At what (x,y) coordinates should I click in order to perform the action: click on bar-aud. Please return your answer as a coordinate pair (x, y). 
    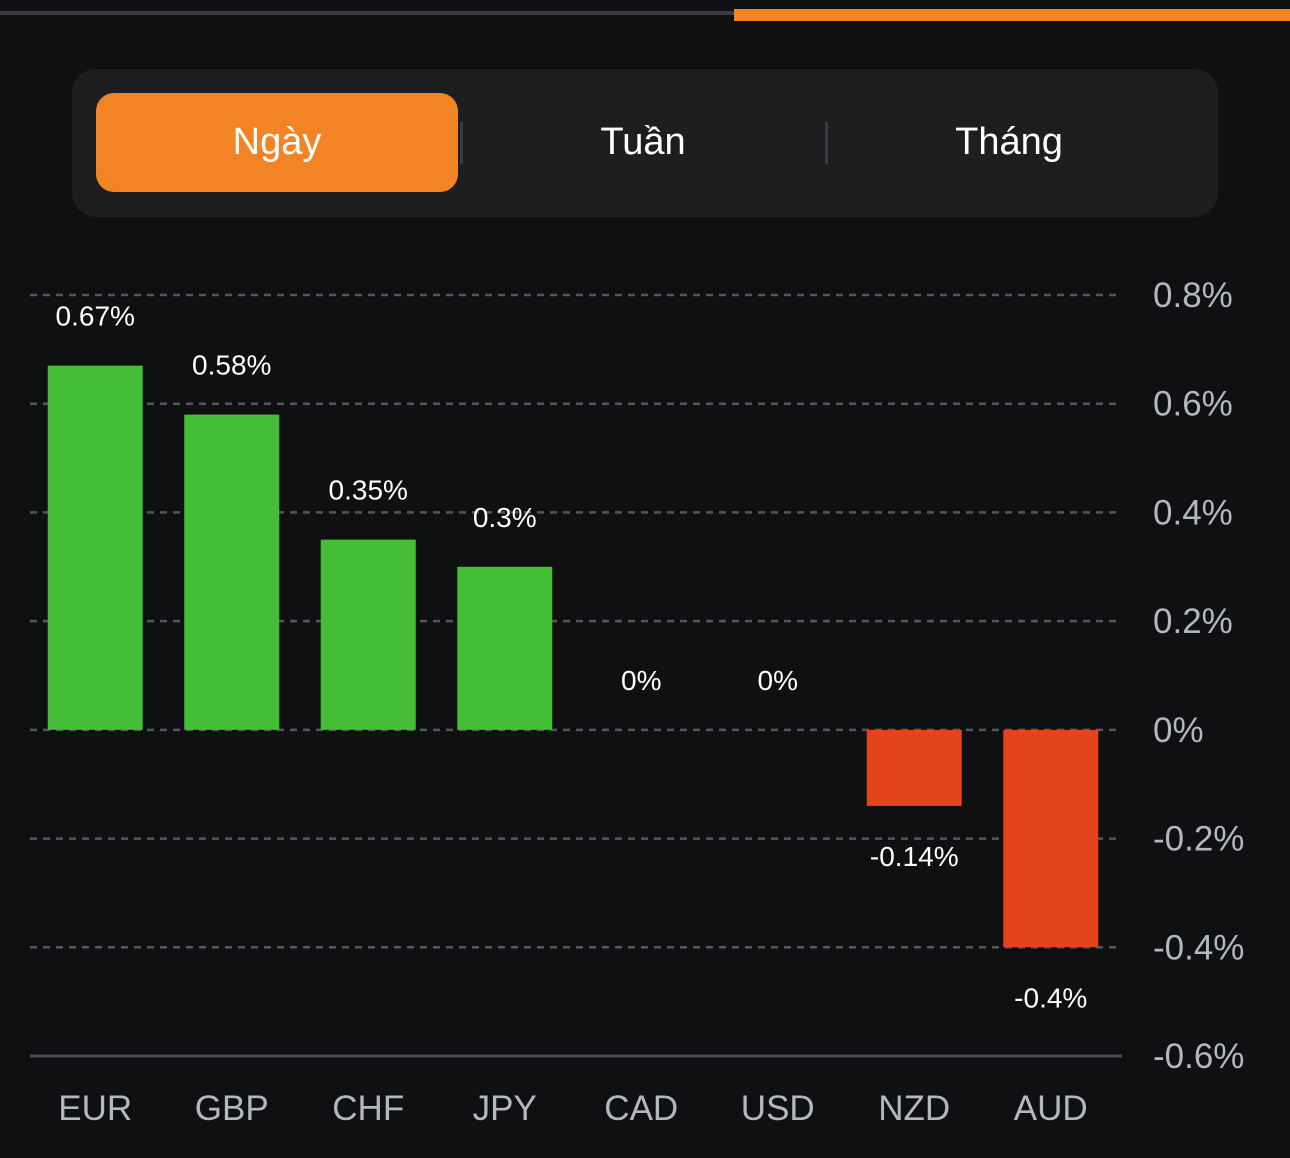
    Looking at the image, I should click on (1051, 838).